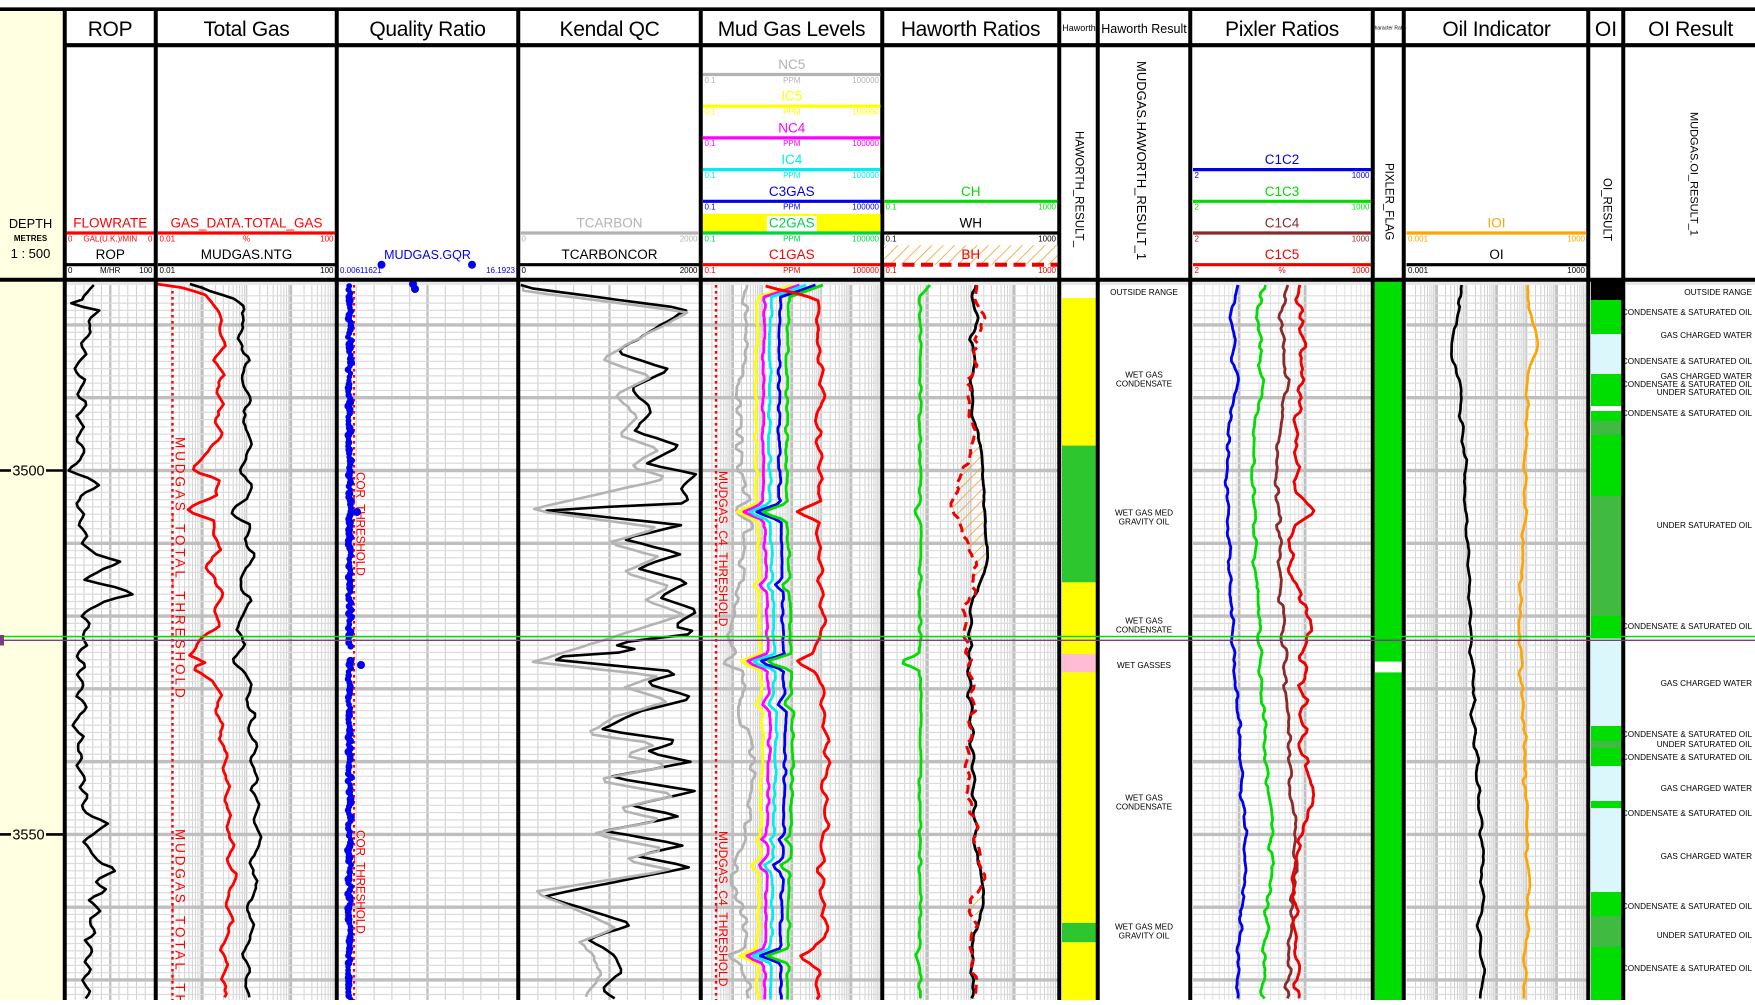  Describe the element at coordinates (361, 270) in the screenshot. I see `svg-text: 0.00611621` at that location.